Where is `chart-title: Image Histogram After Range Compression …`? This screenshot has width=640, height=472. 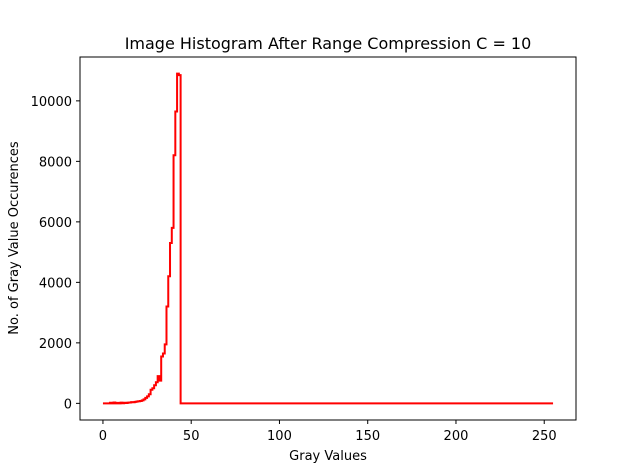
chart-title: Image Histogram After Range Compression … is located at coordinates (328, 43).